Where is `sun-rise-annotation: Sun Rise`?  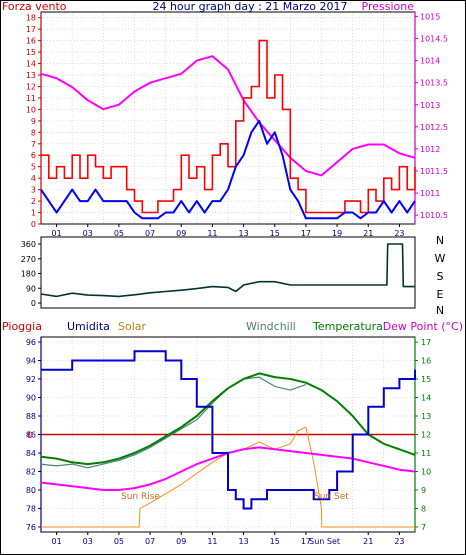 sun-rise-annotation: Sun Rise is located at coordinates (140, 497).